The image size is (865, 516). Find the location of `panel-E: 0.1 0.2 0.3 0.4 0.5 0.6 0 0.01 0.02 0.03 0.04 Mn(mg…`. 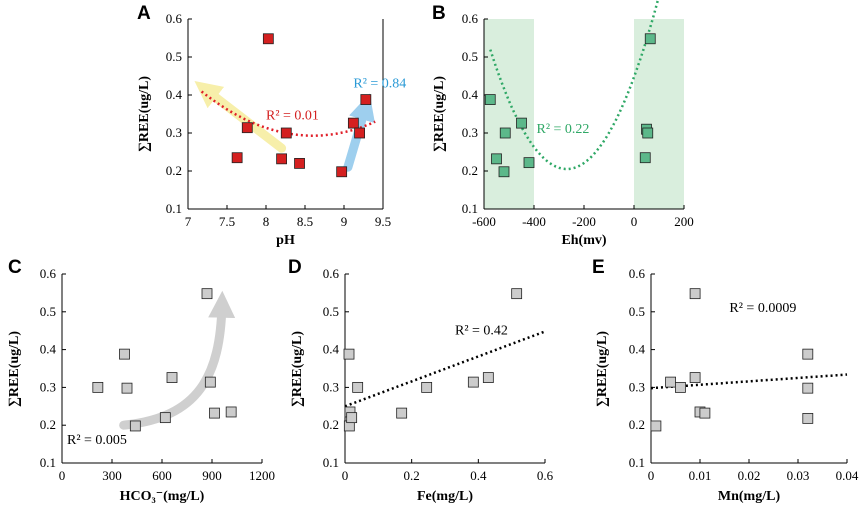

panel-E: 0.1 0.2 0.3 0.4 0.5 0.6 0 0.01 0.02 0.03 0.04 Mn(mg… is located at coordinates (725, 380).